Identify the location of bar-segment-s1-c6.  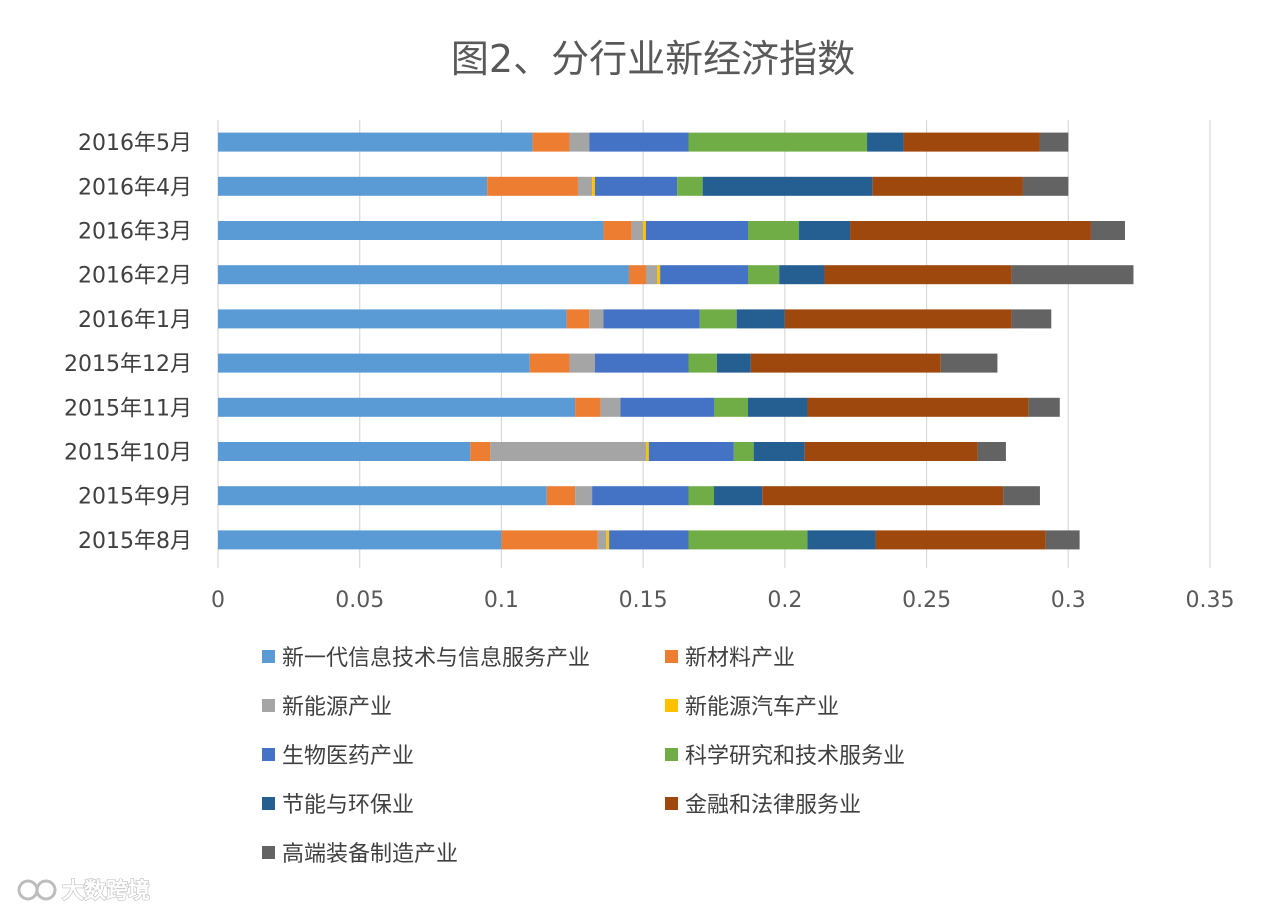
(588, 407).